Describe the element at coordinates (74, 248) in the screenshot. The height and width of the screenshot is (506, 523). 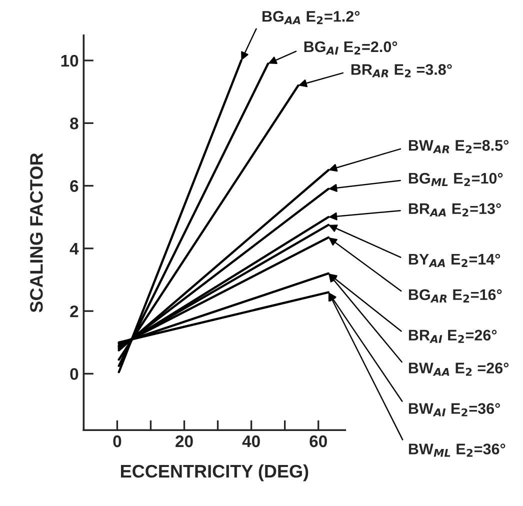
I see `y-tick-label: 4` at that location.